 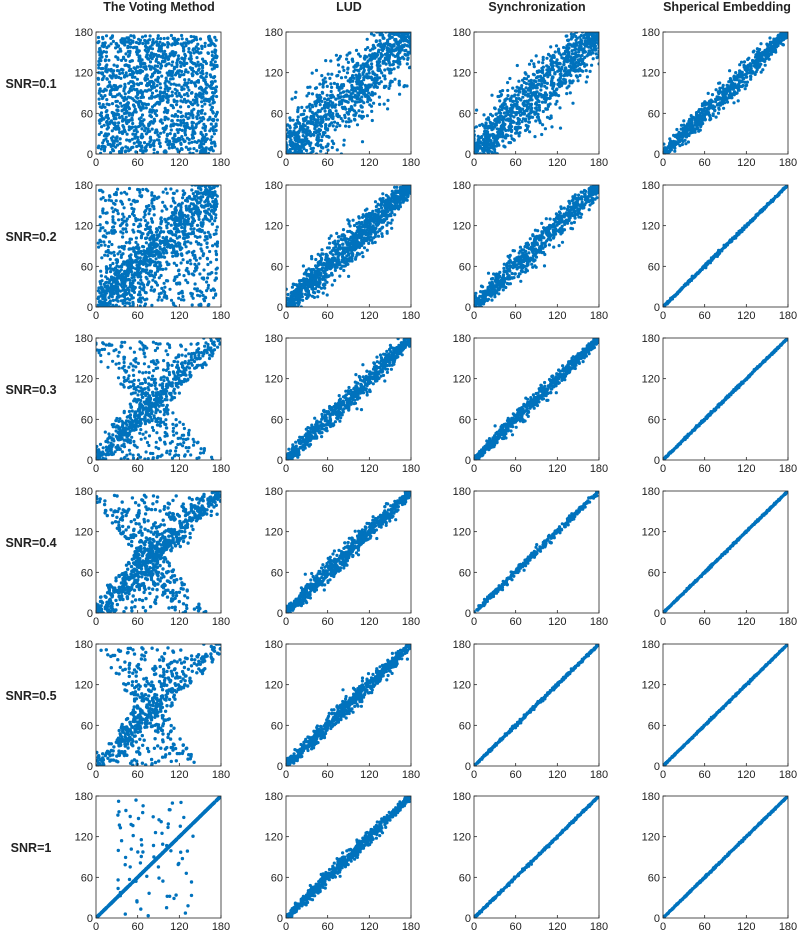 I want to click on x-tick-label: 0, so click(x=286, y=163).